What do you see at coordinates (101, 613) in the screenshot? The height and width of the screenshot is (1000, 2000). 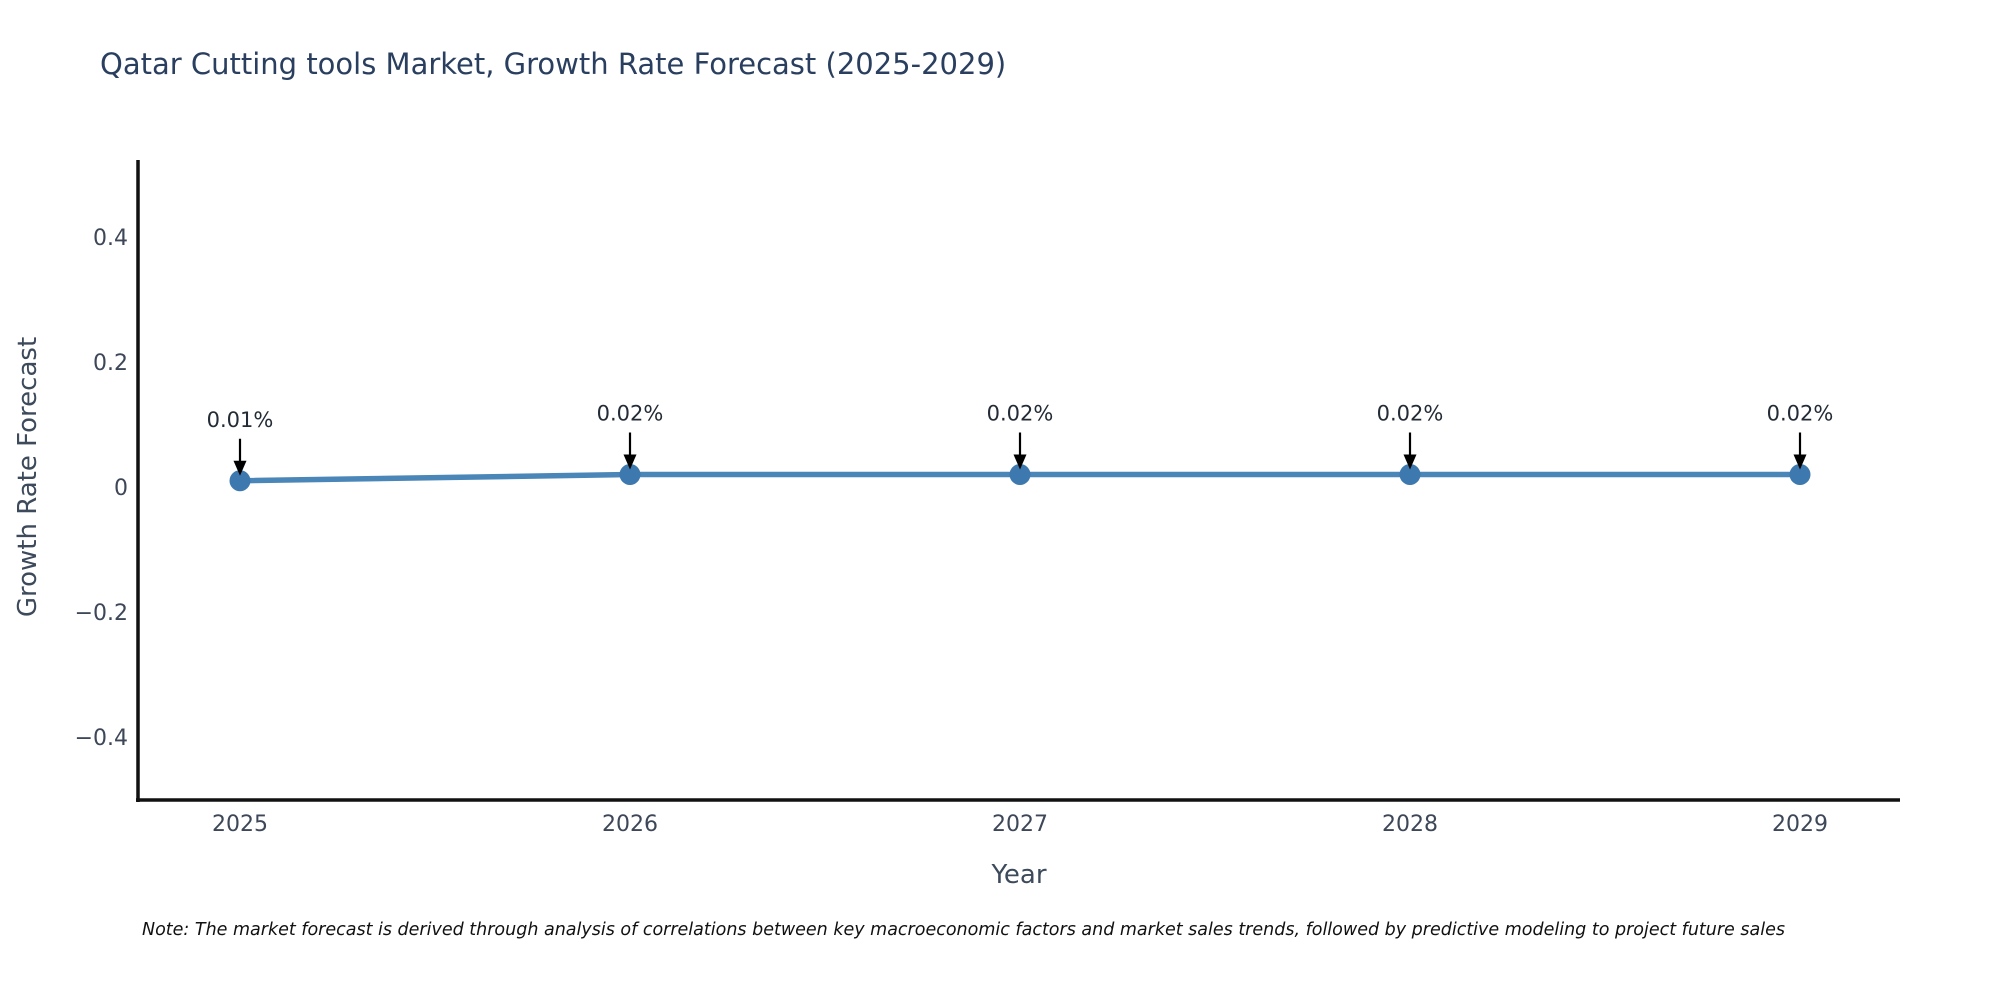 I see `y-tick-label: −0.2` at bounding box center [101, 613].